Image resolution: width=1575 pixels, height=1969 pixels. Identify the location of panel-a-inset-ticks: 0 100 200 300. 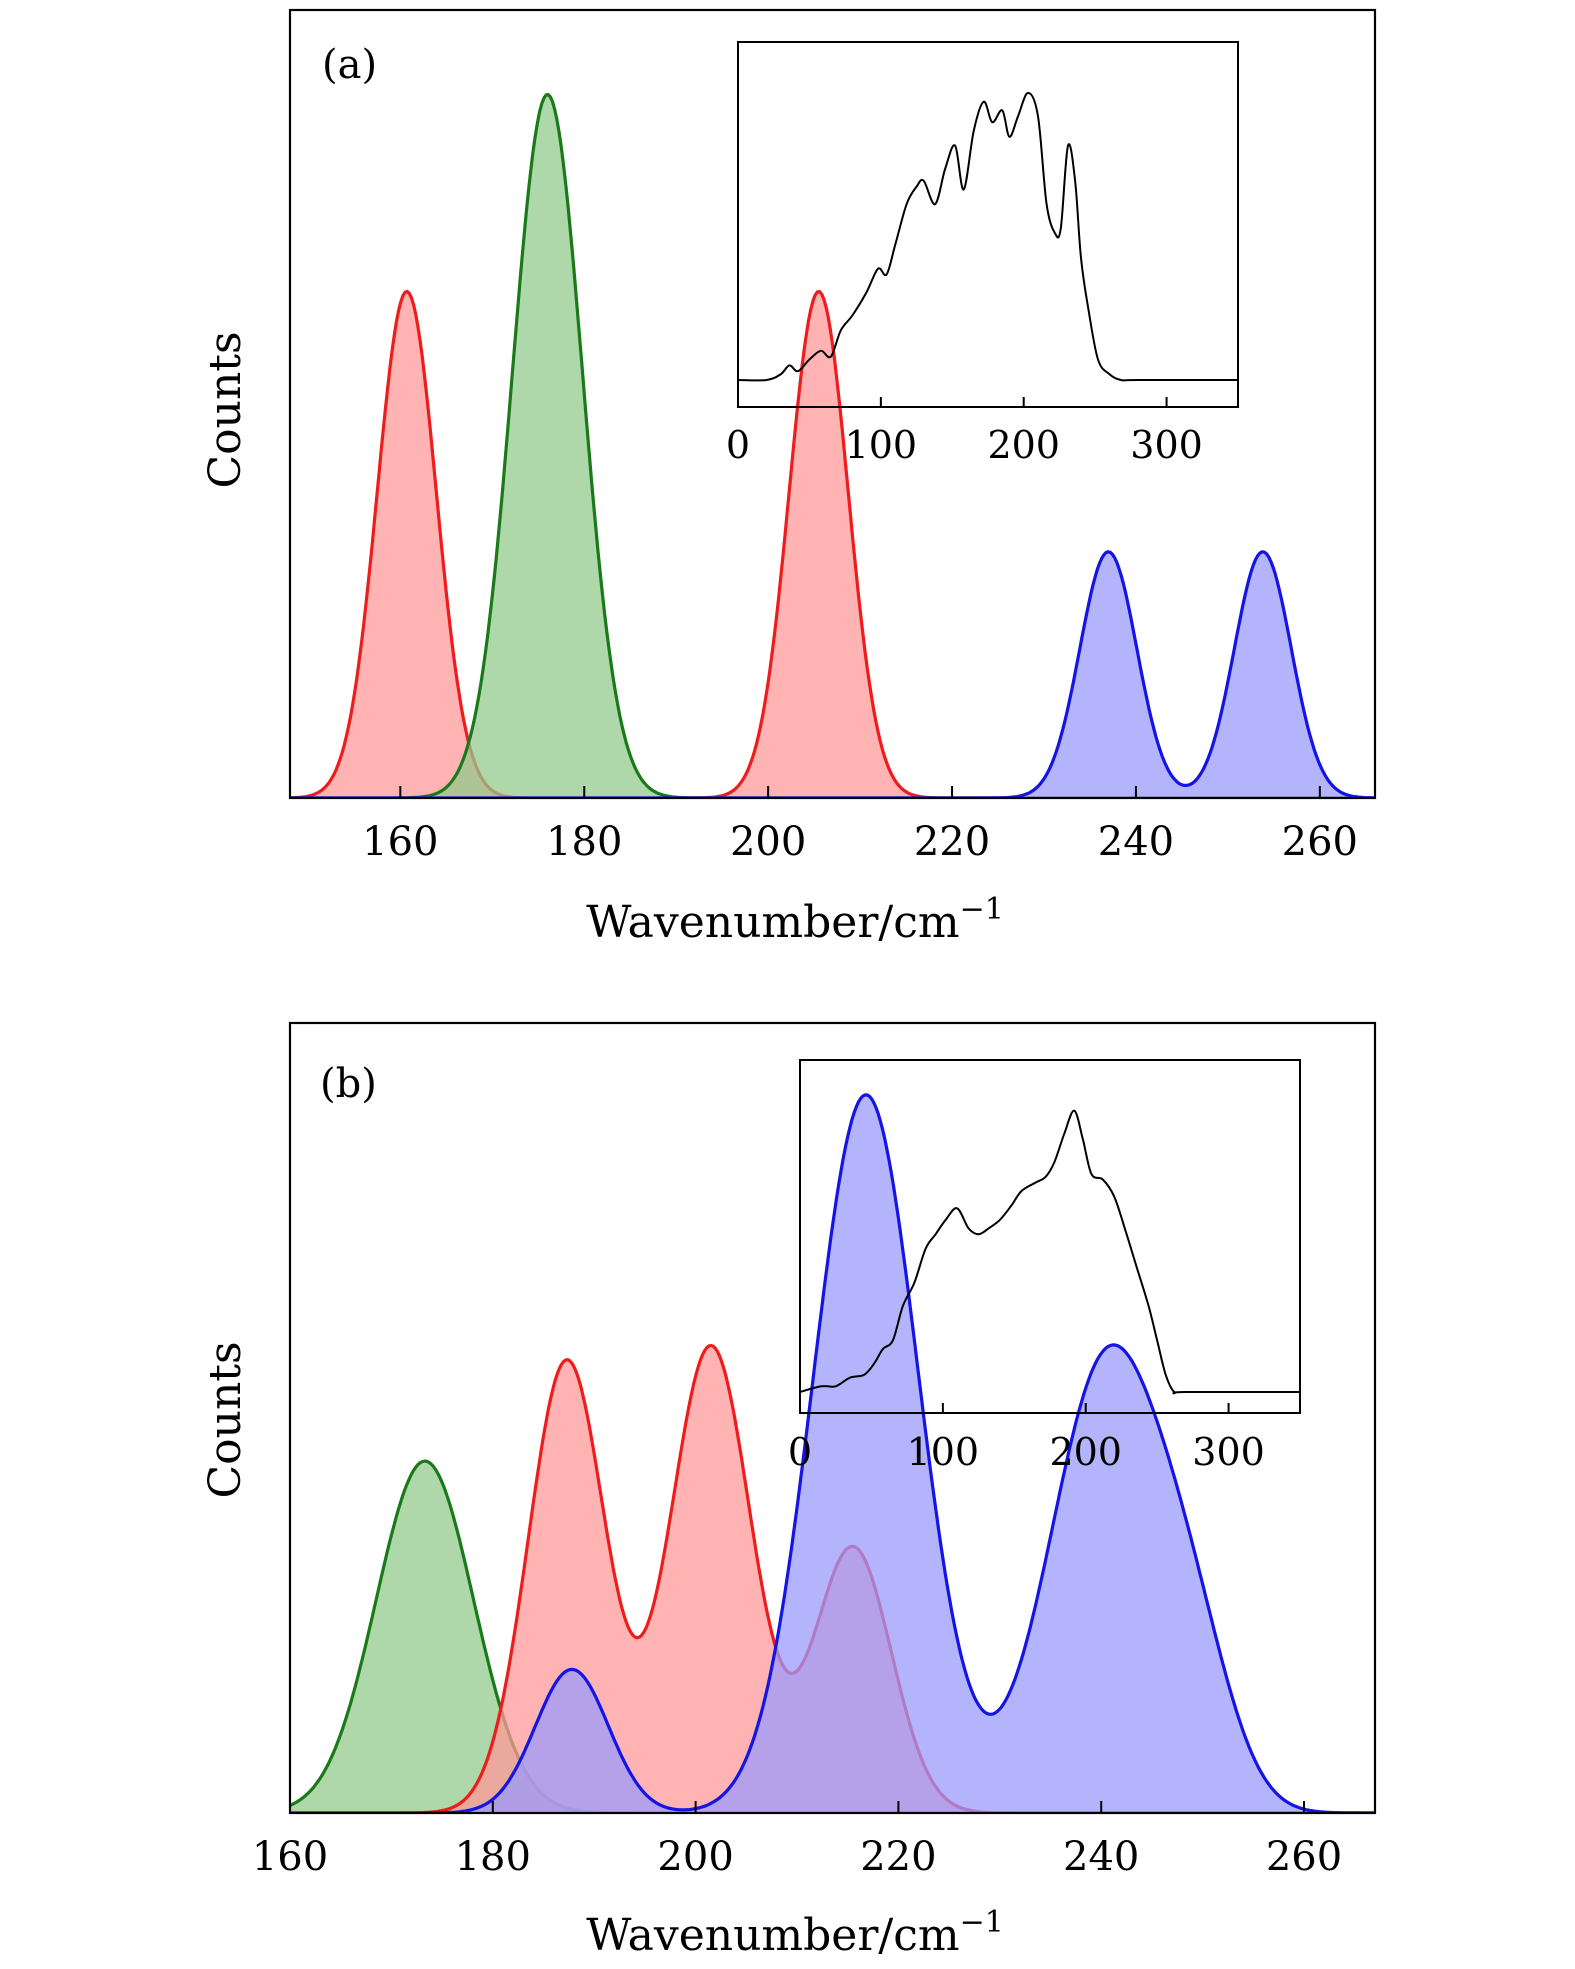
(964, 432).